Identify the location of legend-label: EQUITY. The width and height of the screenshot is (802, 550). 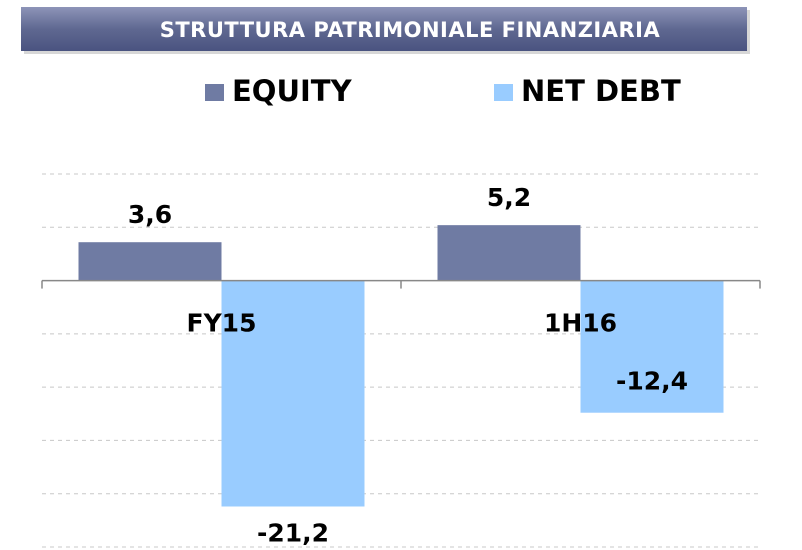
(292, 91).